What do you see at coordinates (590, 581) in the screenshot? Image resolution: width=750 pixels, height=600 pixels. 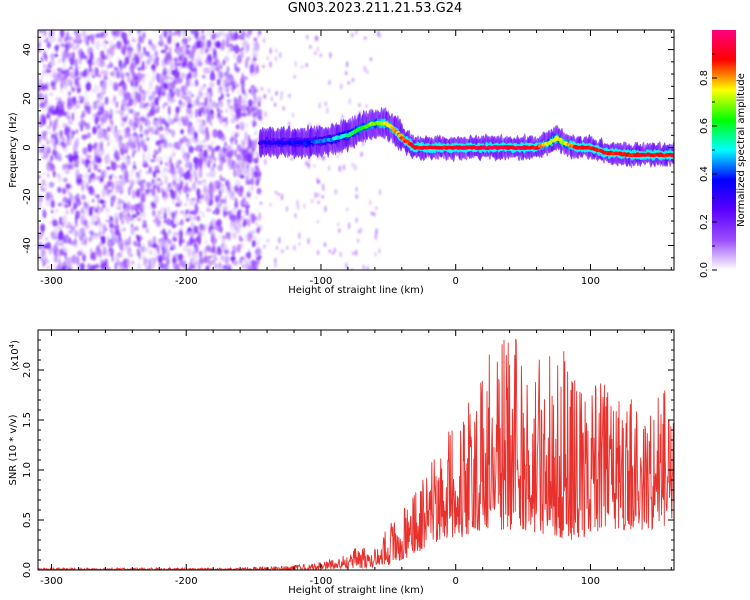 I see `x-tick-label: 100` at bounding box center [590, 581].